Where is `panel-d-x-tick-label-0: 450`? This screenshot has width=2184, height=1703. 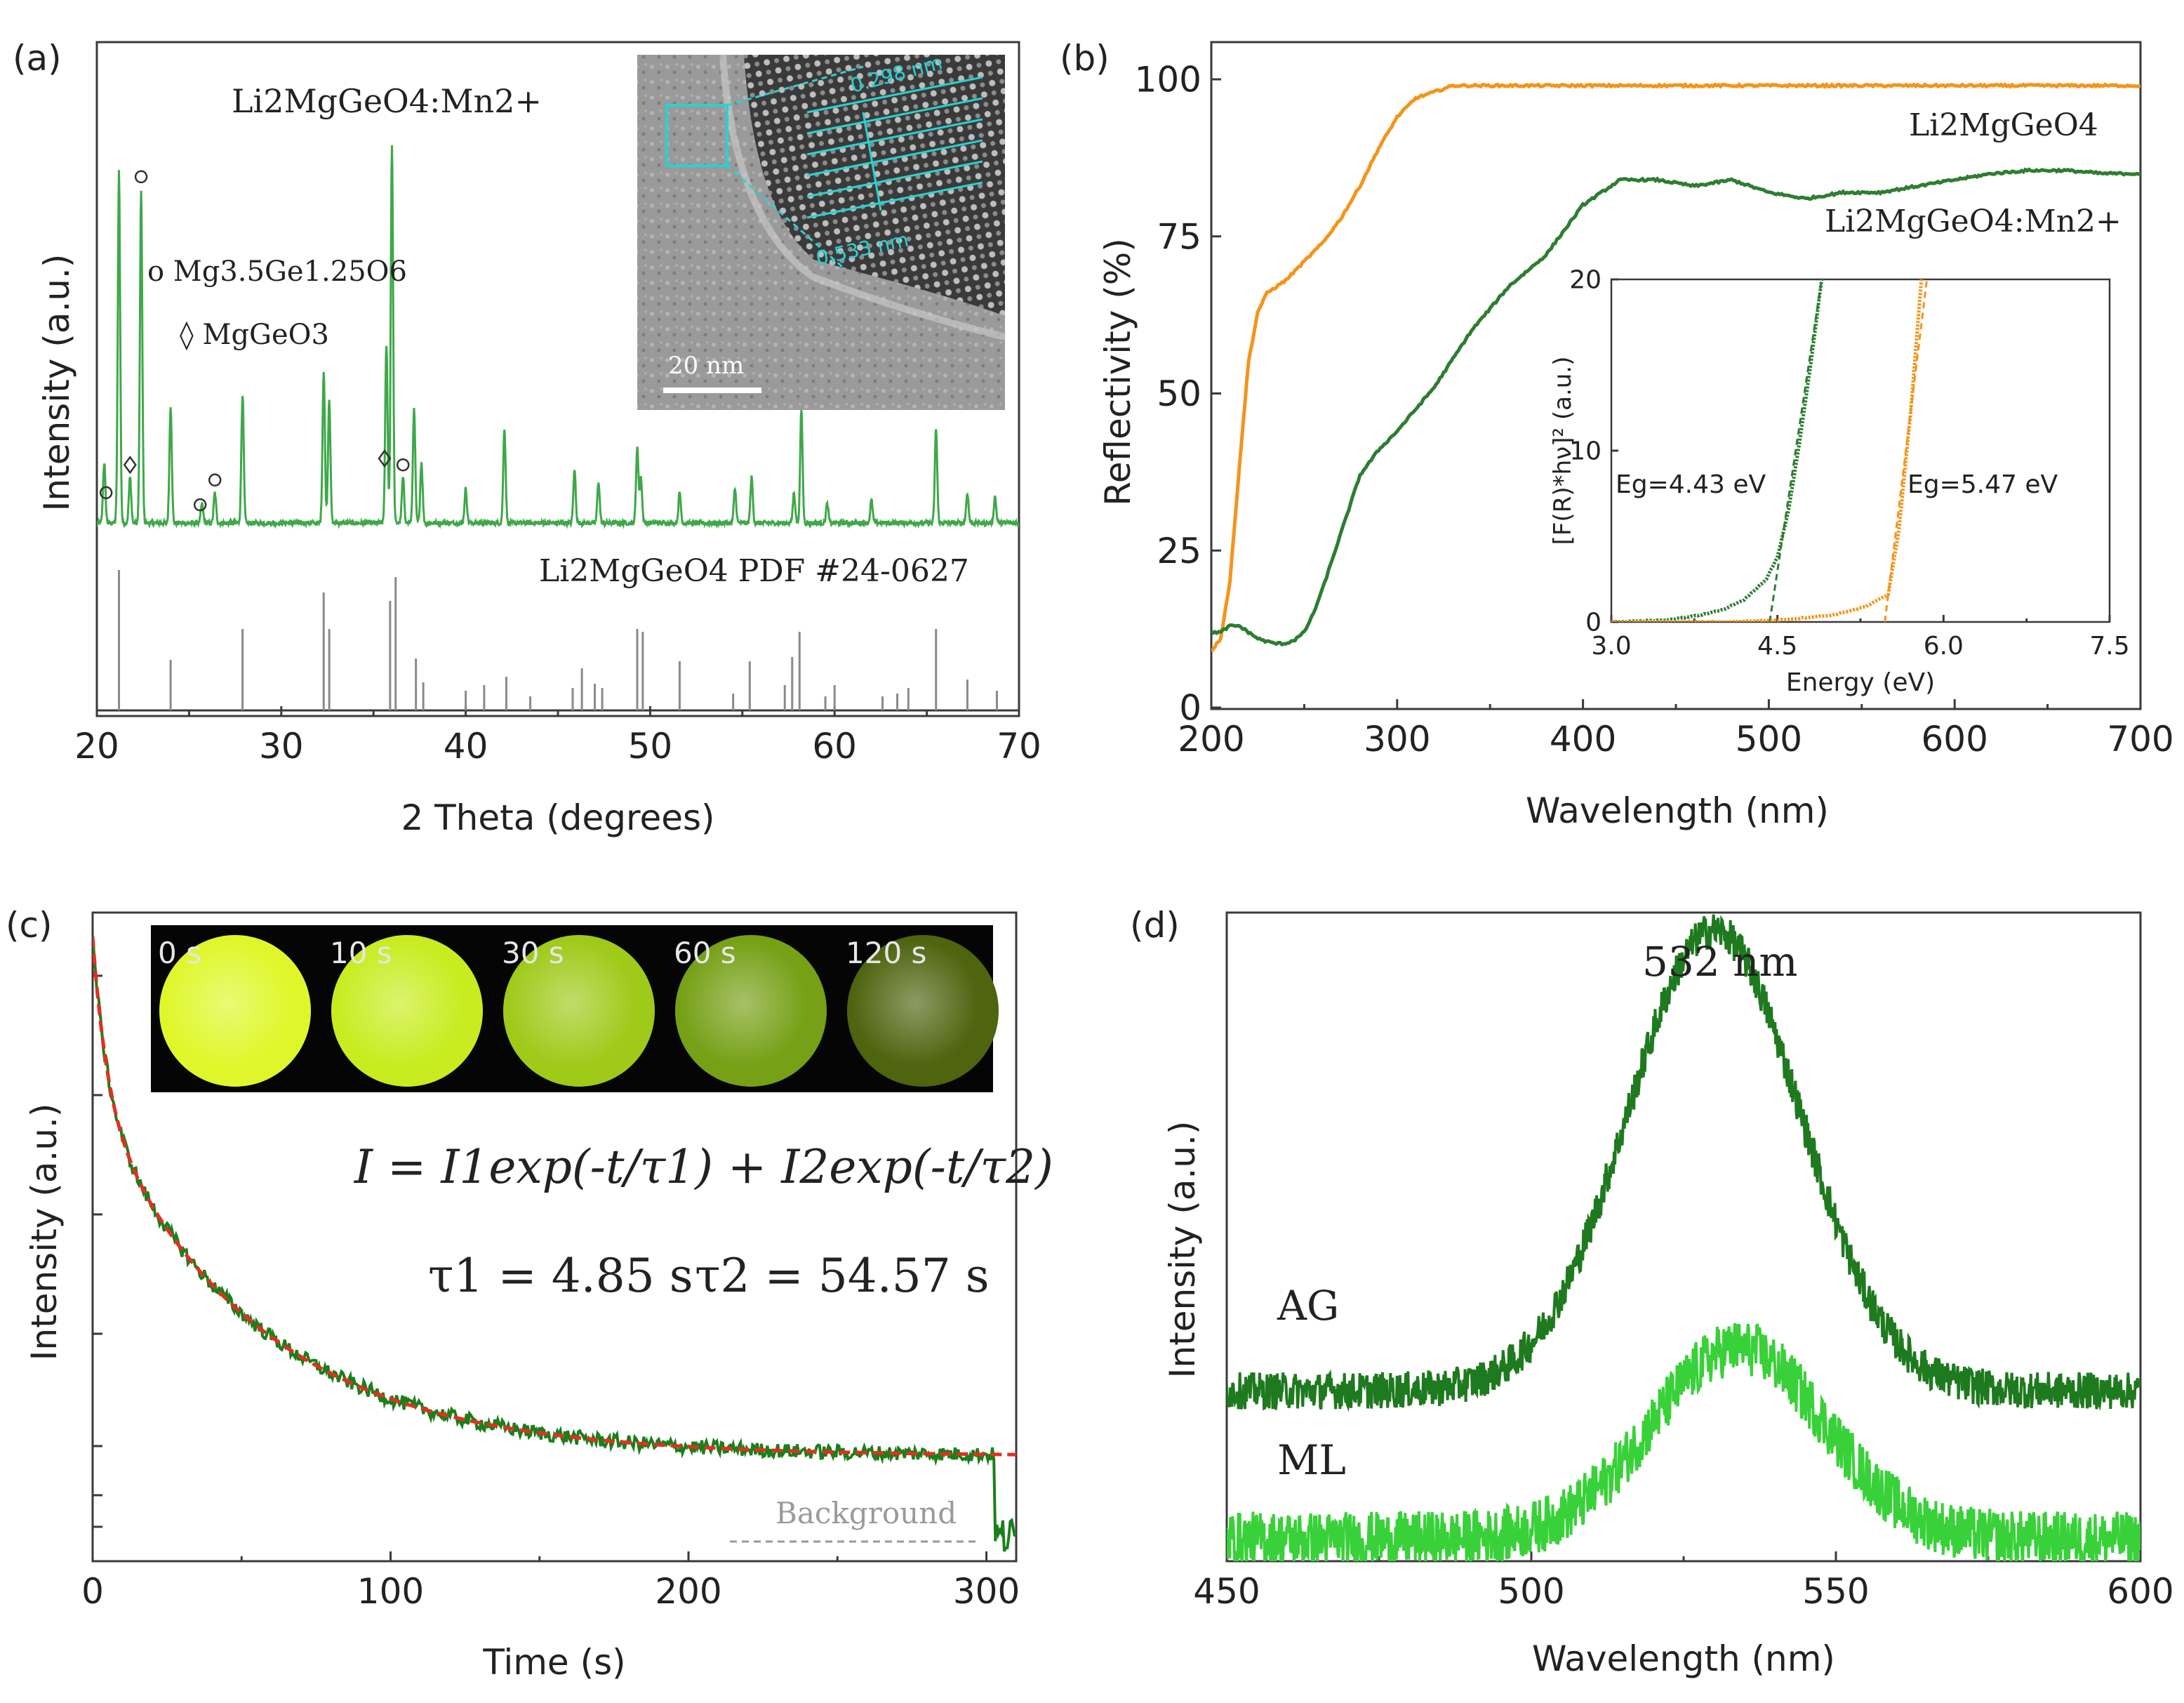
panel-d-x-tick-label-0: 450 is located at coordinates (1227, 1591).